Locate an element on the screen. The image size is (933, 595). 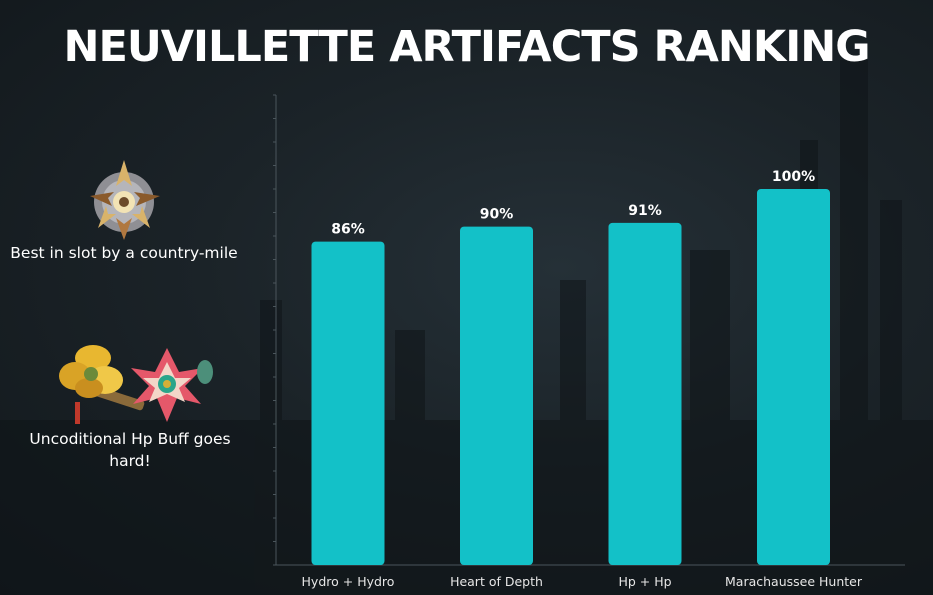
data-label-4: 100% is located at coordinates (793, 177).